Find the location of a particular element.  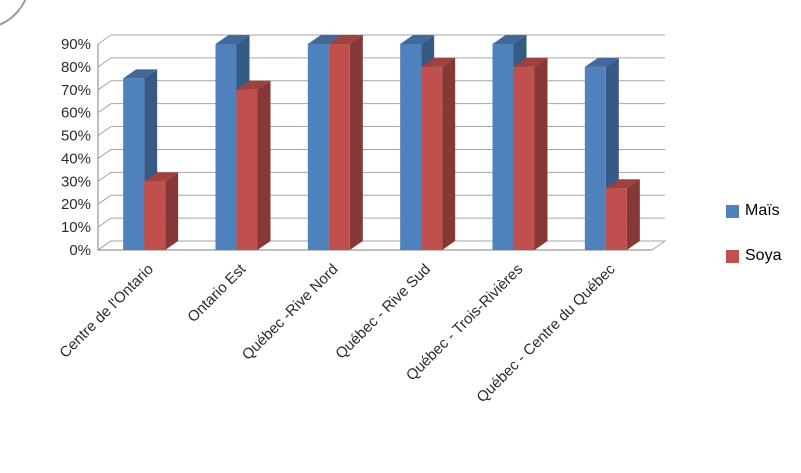

category-label: Centre de l'Ontario is located at coordinates (106, 311).